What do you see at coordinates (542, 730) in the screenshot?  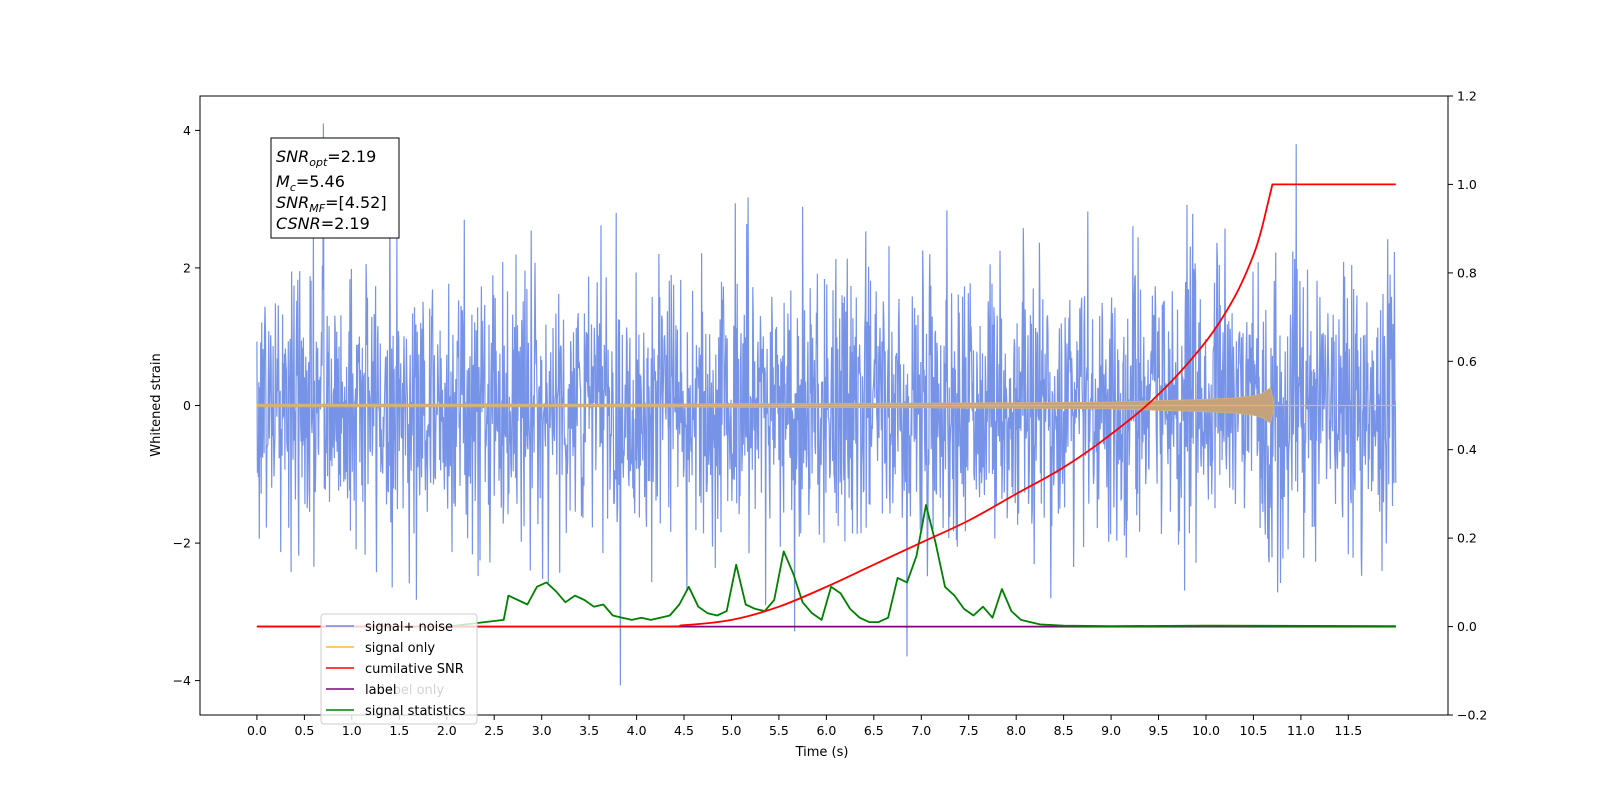 I see `x-tick-label: 3.0` at bounding box center [542, 730].